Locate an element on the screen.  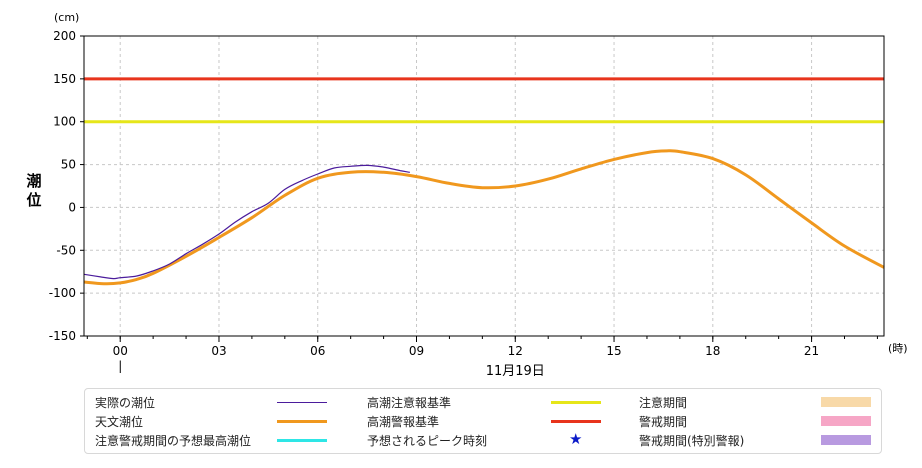
annotations: | is located at coordinates (120, 366).